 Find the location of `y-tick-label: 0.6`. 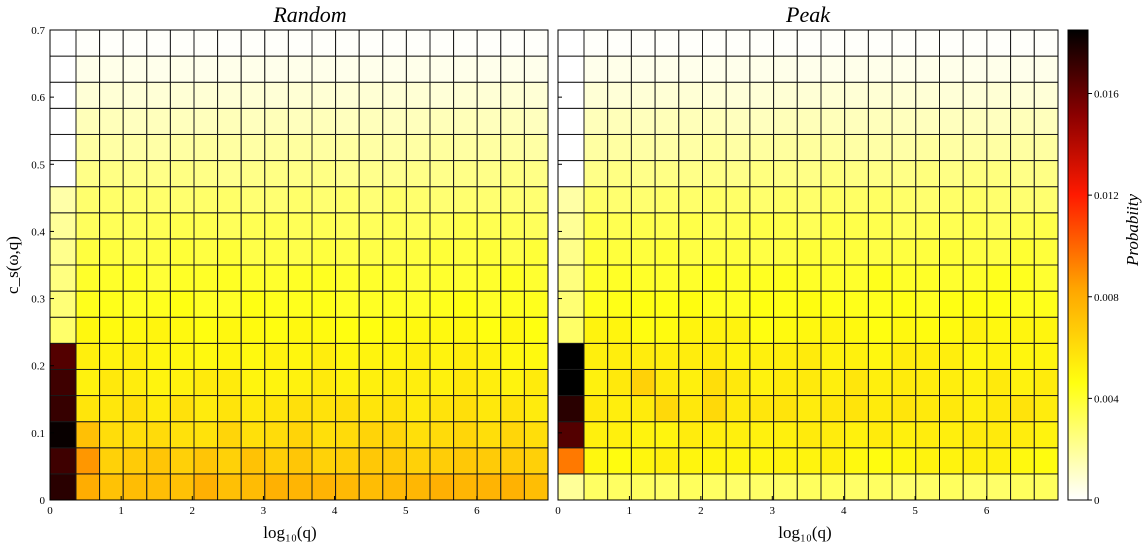

y-tick-label: 0.6 is located at coordinates (38, 98).